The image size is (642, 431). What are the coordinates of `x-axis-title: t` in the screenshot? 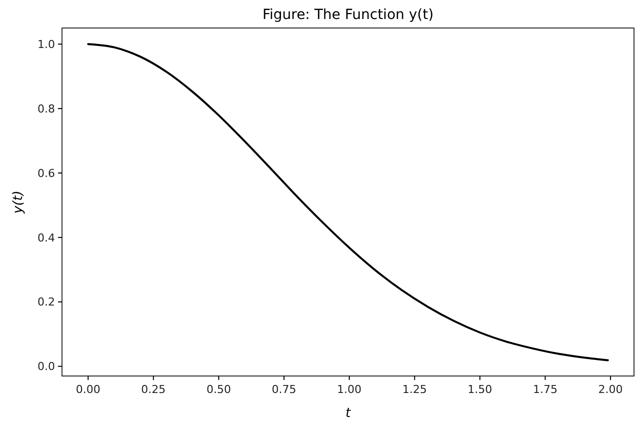 It's located at (348, 413).